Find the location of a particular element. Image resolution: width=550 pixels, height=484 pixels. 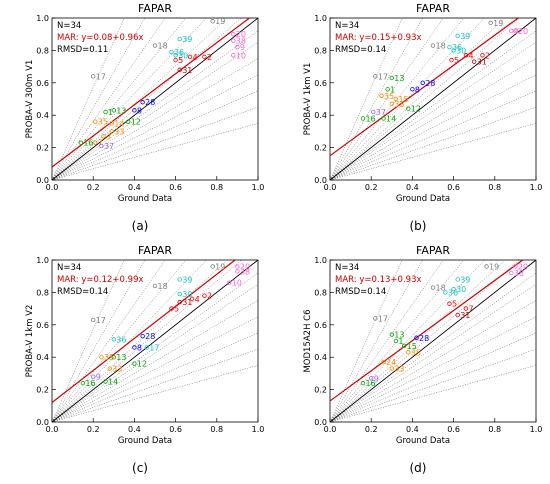

stat-rmsd: RMSD=0.11 is located at coordinates (82, 50).